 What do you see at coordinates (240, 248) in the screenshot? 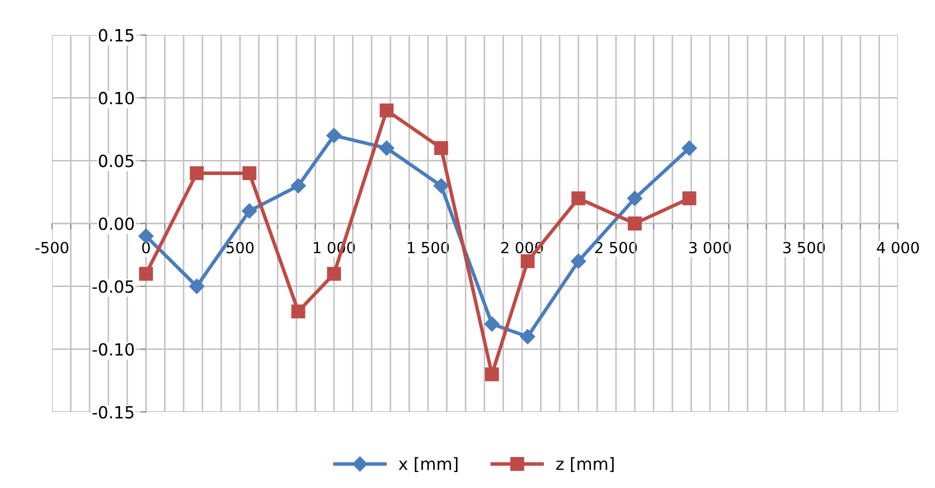
I see `x-tick-label: 500` at bounding box center [240, 248].